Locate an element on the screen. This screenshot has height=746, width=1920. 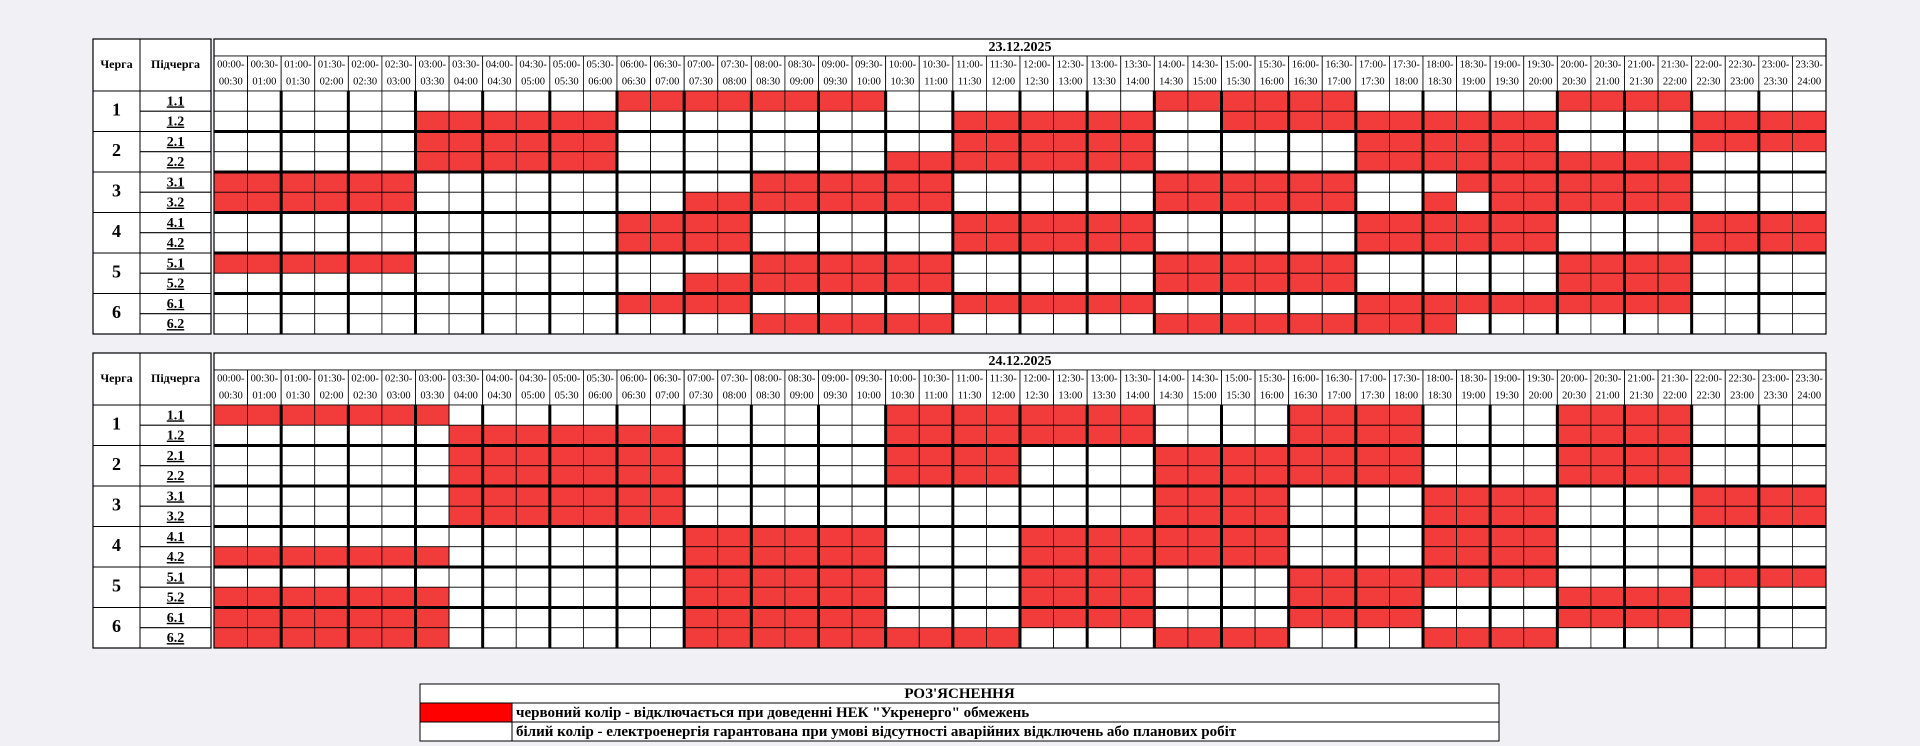
time-end: 20:00 is located at coordinates (1541, 81).